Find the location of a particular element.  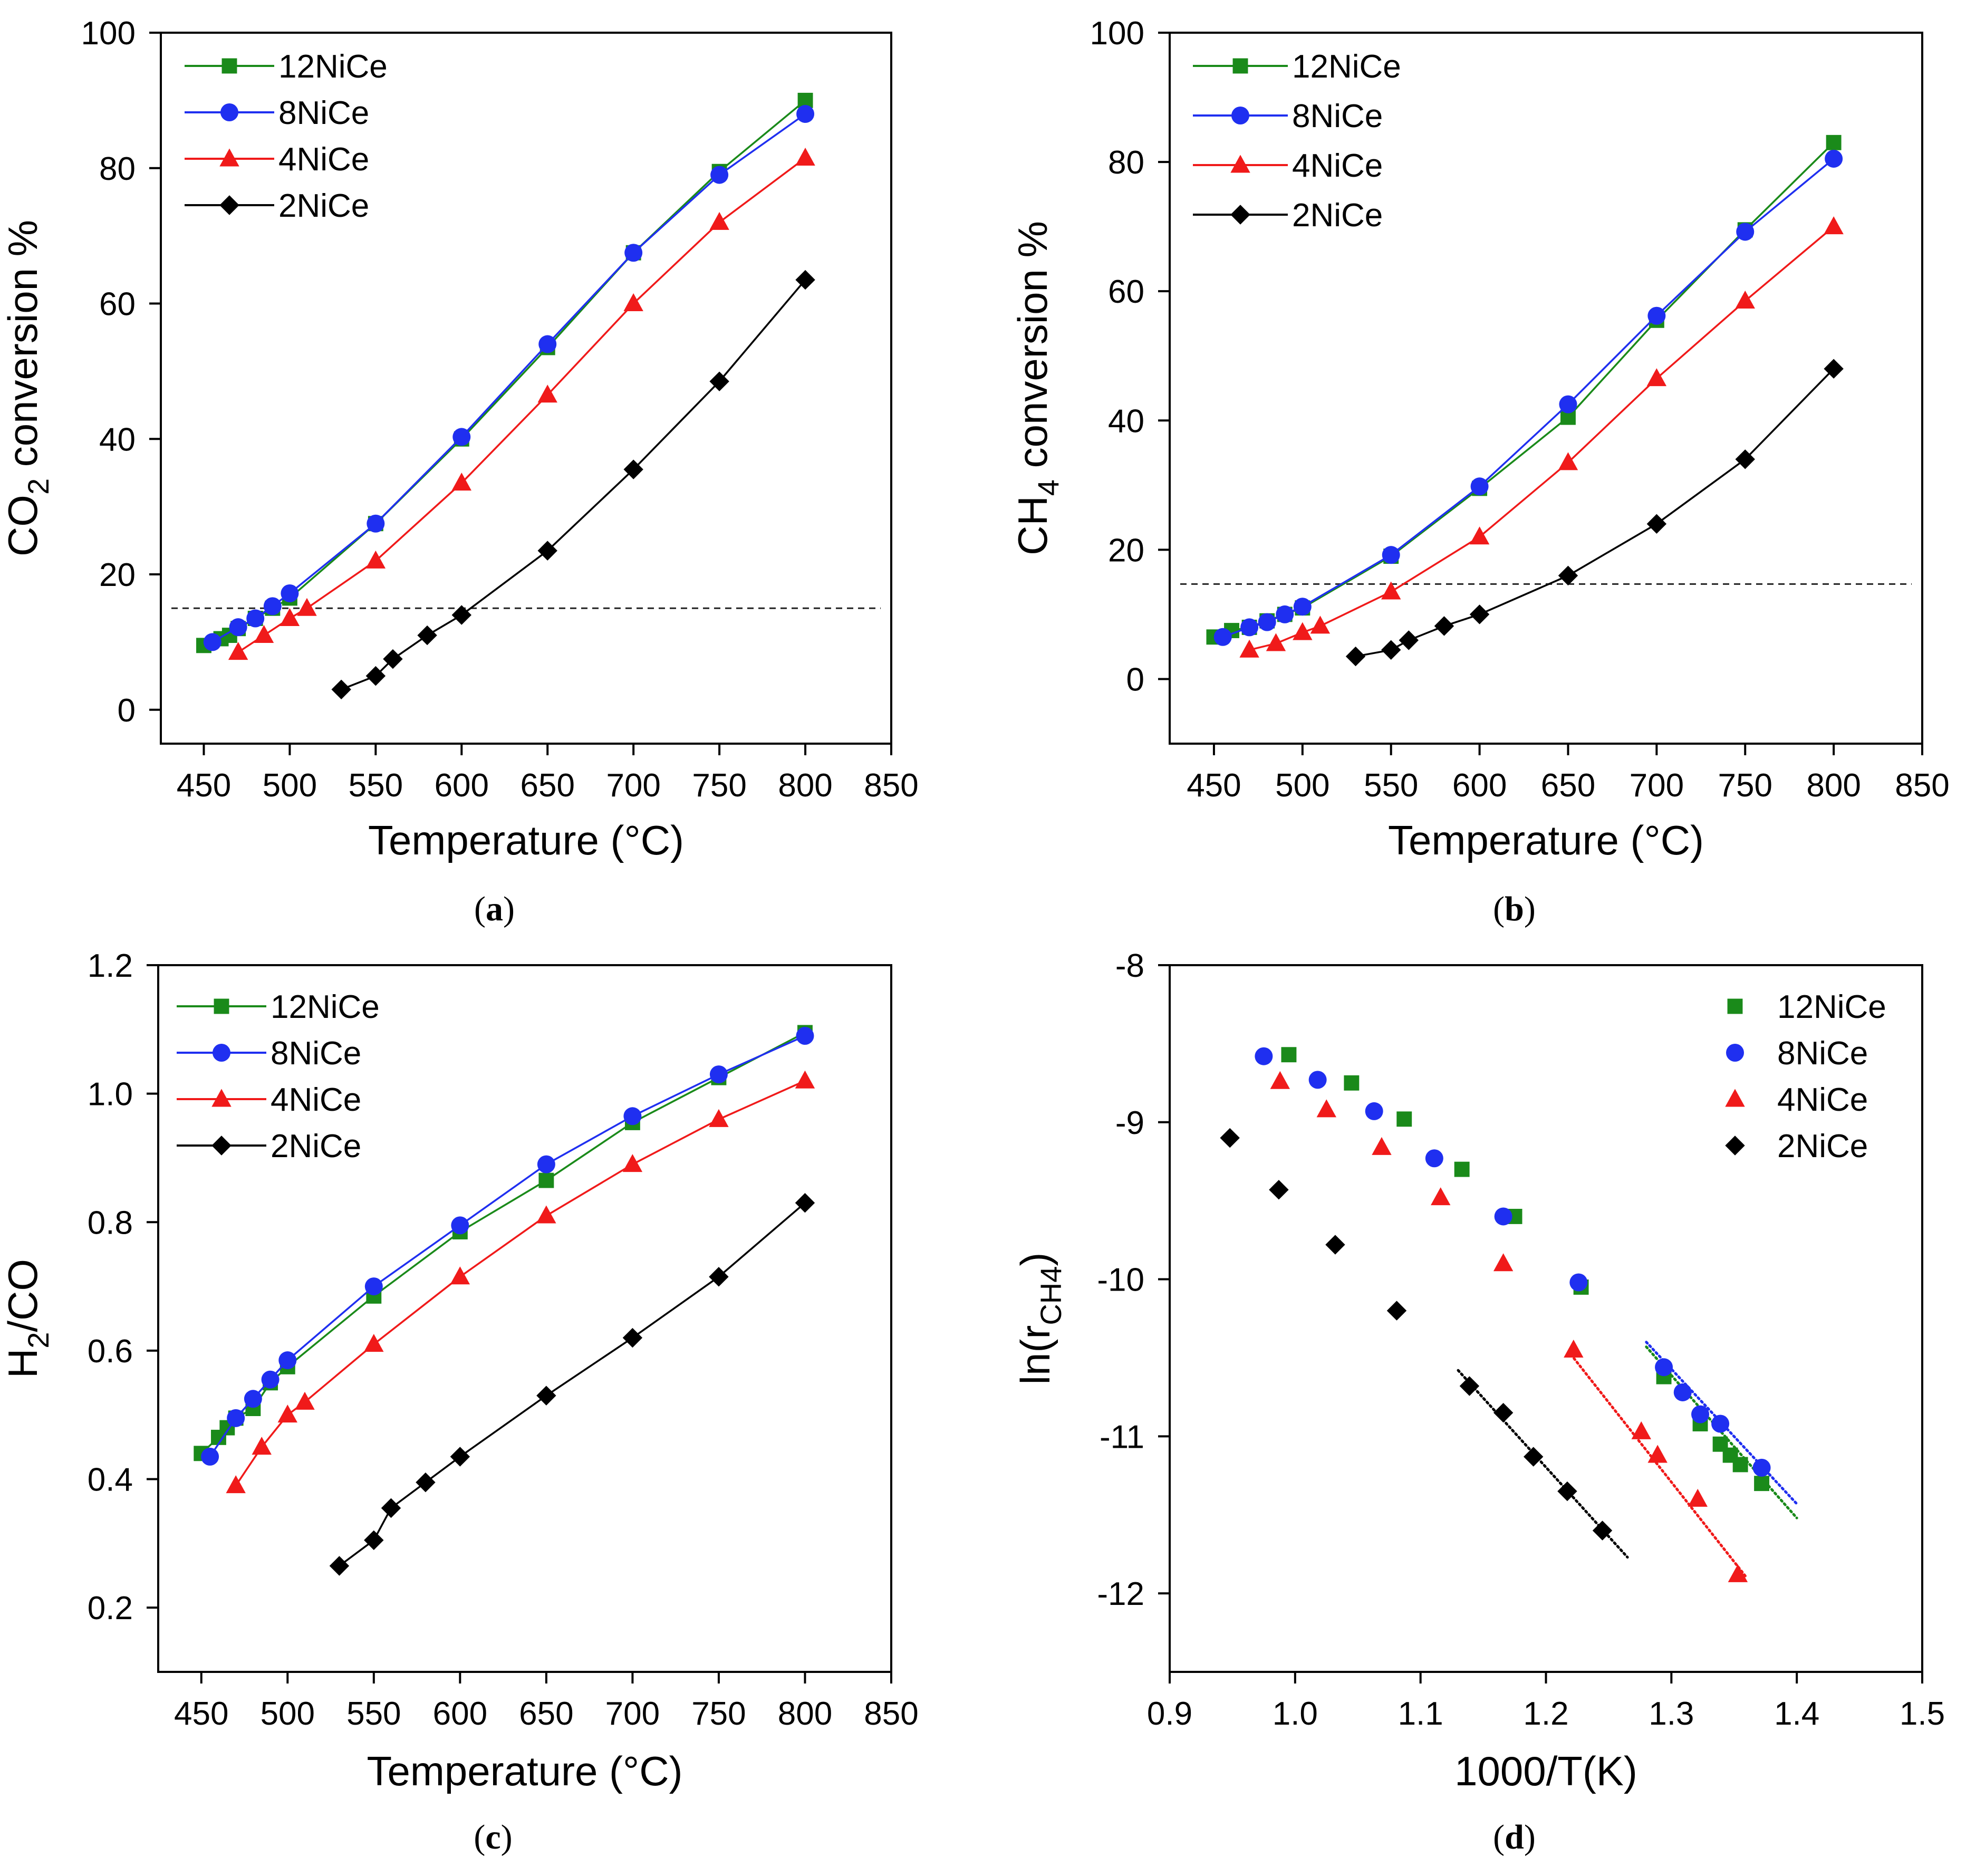

legend-label-2nice: 2NiCe is located at coordinates (316, 1146).